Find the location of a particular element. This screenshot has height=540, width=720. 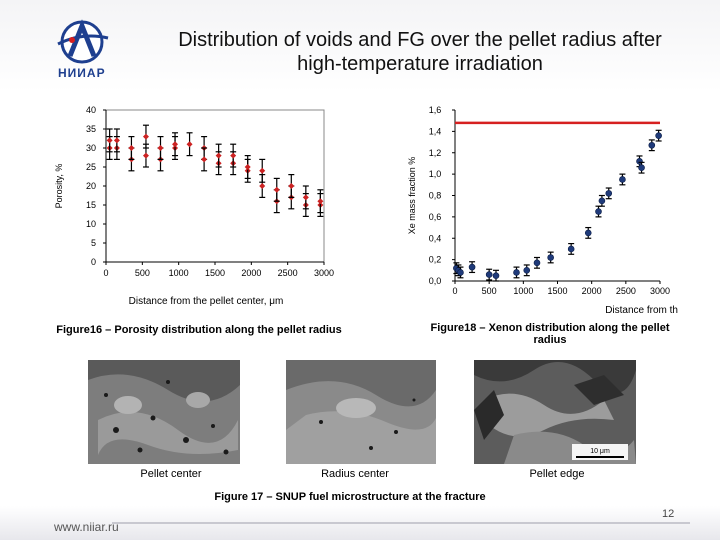

chart1-x-axis-title: Distance from th is located at coordinates (641, 310).